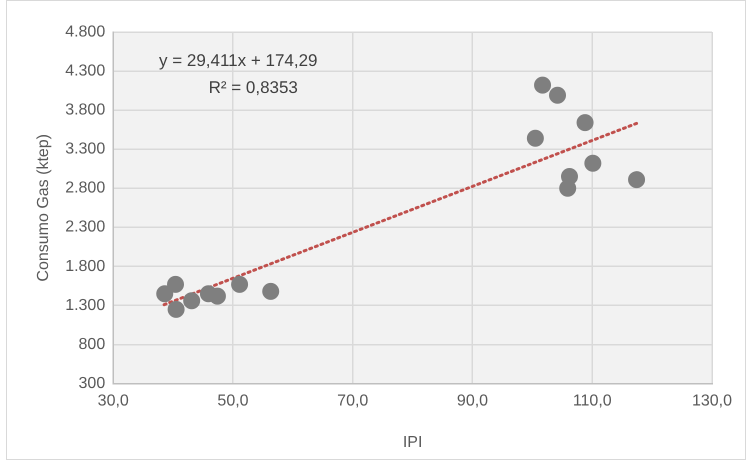 The height and width of the screenshot is (462, 750). I want to click on y-tick-label: 2.300, so click(85, 227).